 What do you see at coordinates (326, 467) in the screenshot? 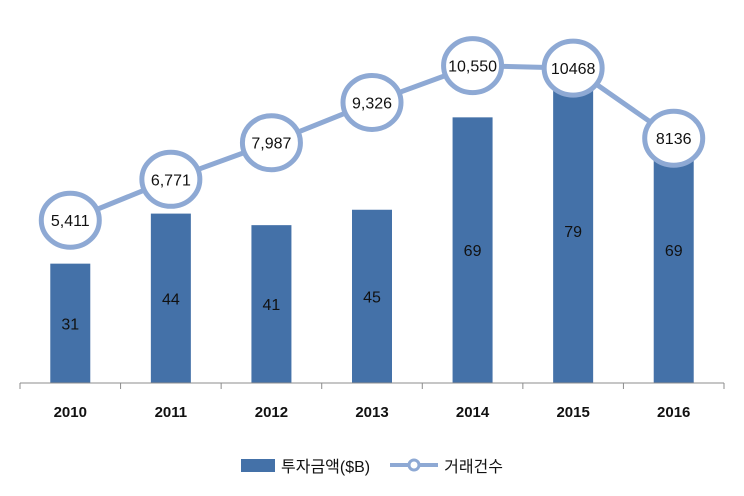
I see `legend-label-bar: 투자금액($B)` at bounding box center [326, 467].